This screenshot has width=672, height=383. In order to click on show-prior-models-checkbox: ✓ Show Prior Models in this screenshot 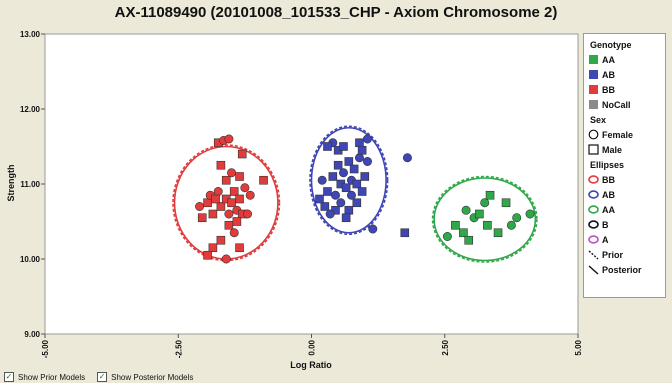, I will do `click(44, 377)`.